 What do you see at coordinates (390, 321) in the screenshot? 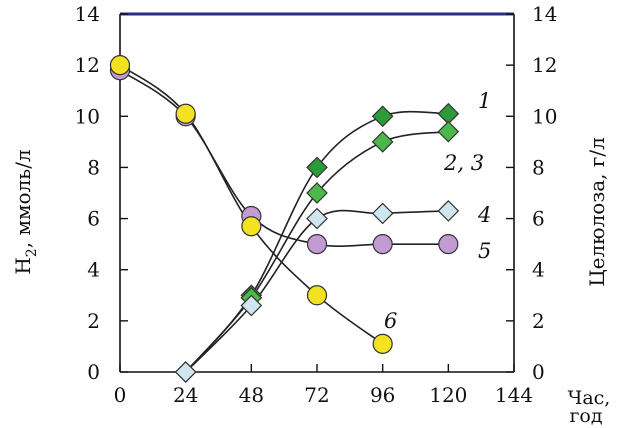
I see `series-label-5: 6` at bounding box center [390, 321].